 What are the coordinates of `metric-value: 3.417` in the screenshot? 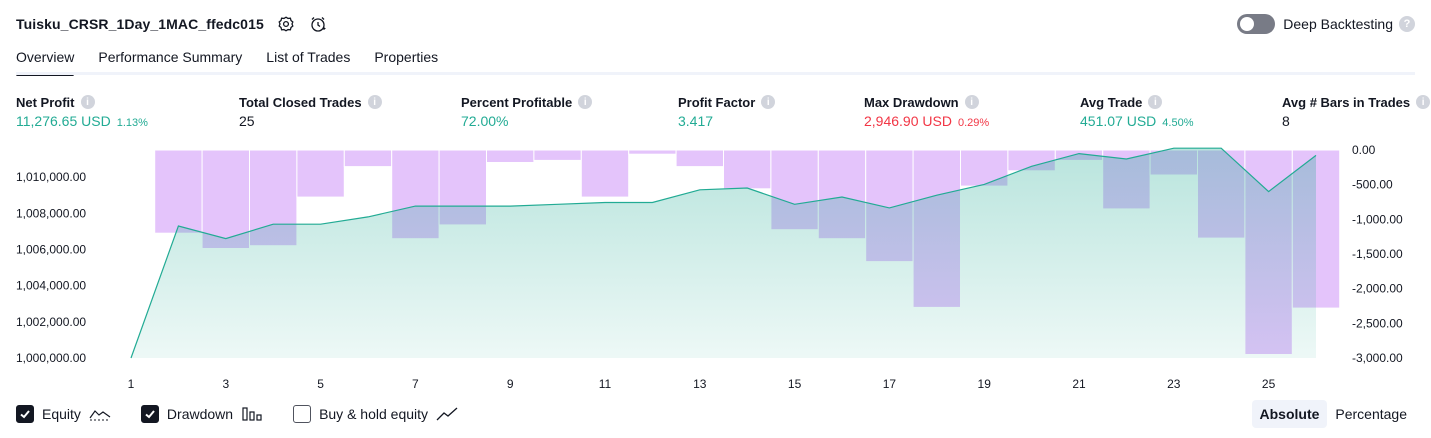 It's located at (696, 121).